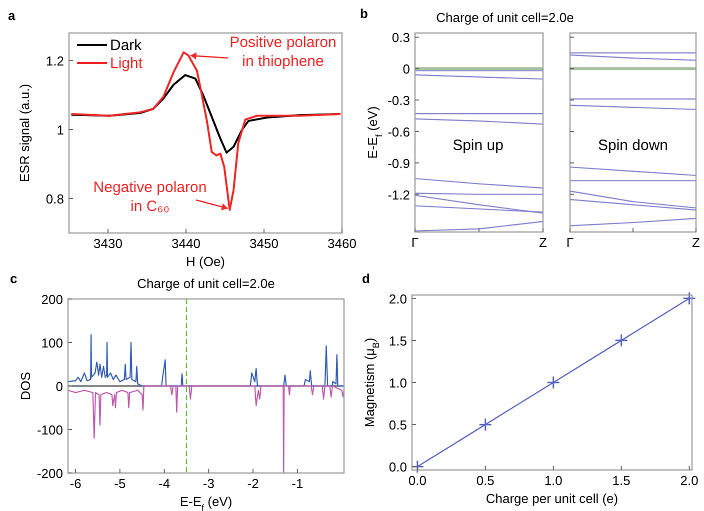 The height and width of the screenshot is (511, 704). What do you see at coordinates (25, 386) in the screenshot?
I see `y-axis-title: DOS` at bounding box center [25, 386].